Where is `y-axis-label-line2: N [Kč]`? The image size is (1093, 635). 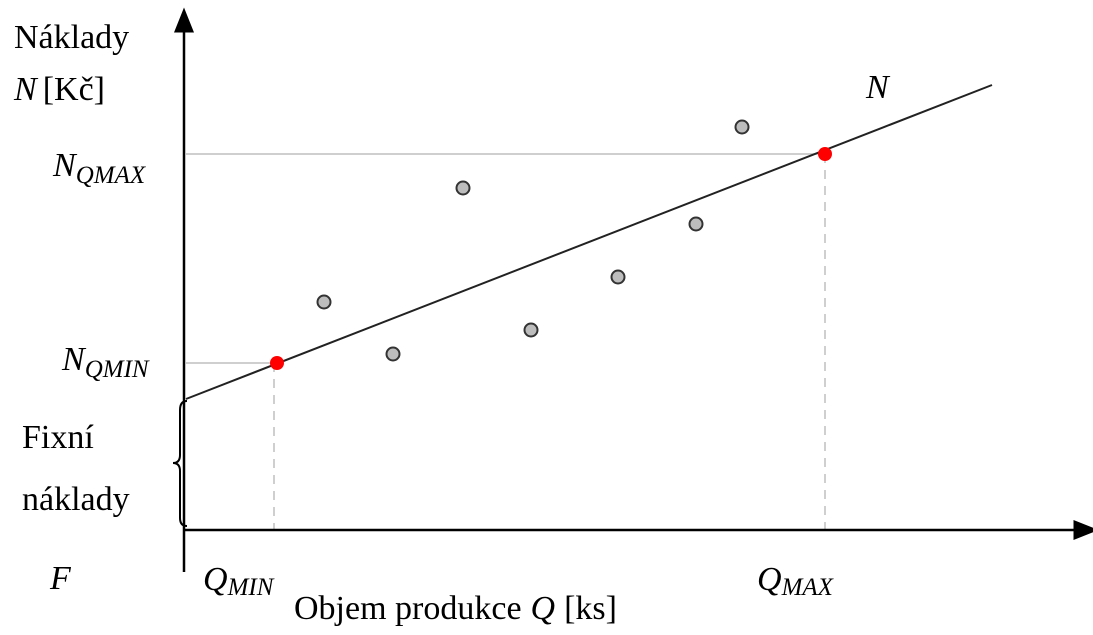 y-axis-label-line2: N [Kč] is located at coordinates (59, 89).